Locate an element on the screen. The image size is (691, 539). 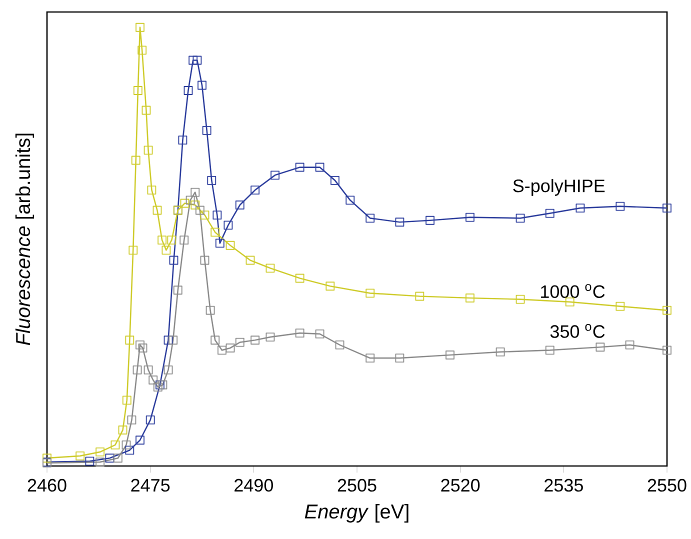
x-tick-label: 2475 is located at coordinates (150, 485).